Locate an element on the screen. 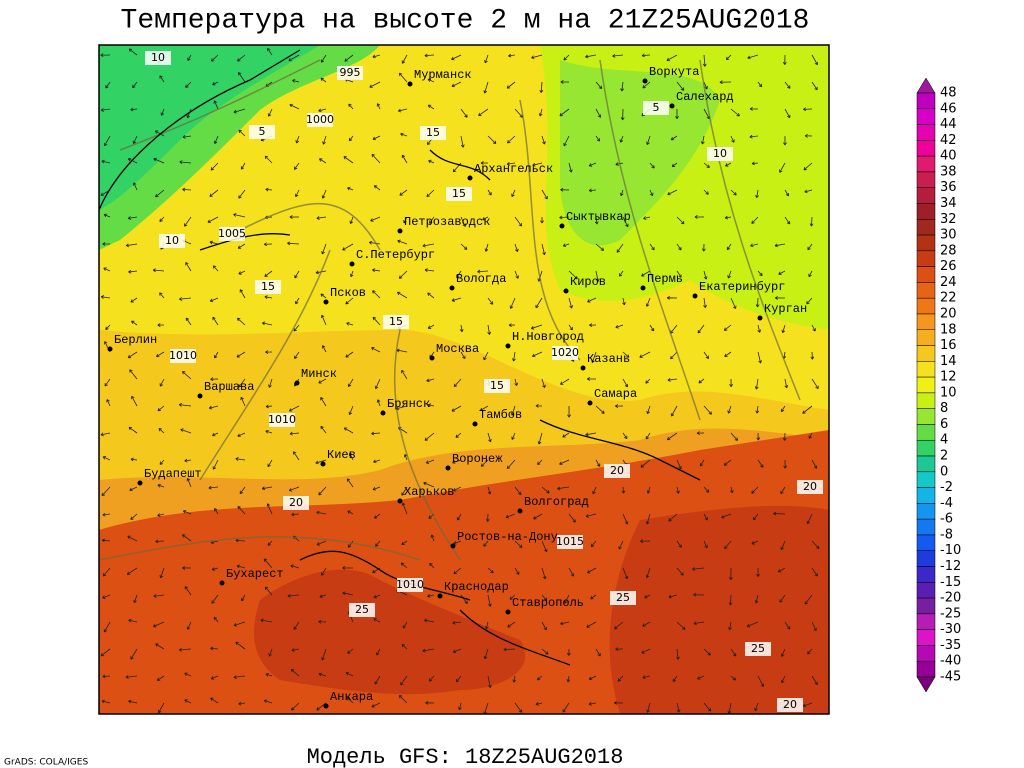 The image size is (1024, 768). city-label: Харьков is located at coordinates (429, 492).